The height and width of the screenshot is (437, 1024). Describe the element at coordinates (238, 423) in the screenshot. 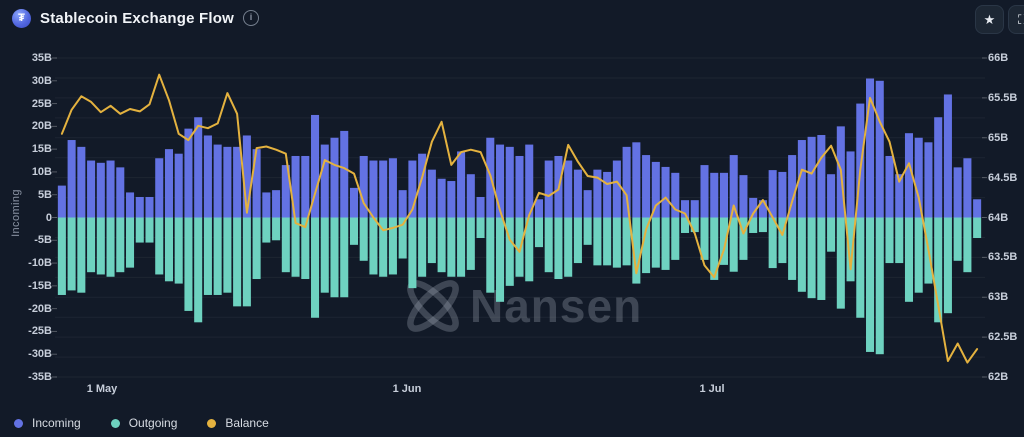

I see `legend-item-balance: Balance` at that location.